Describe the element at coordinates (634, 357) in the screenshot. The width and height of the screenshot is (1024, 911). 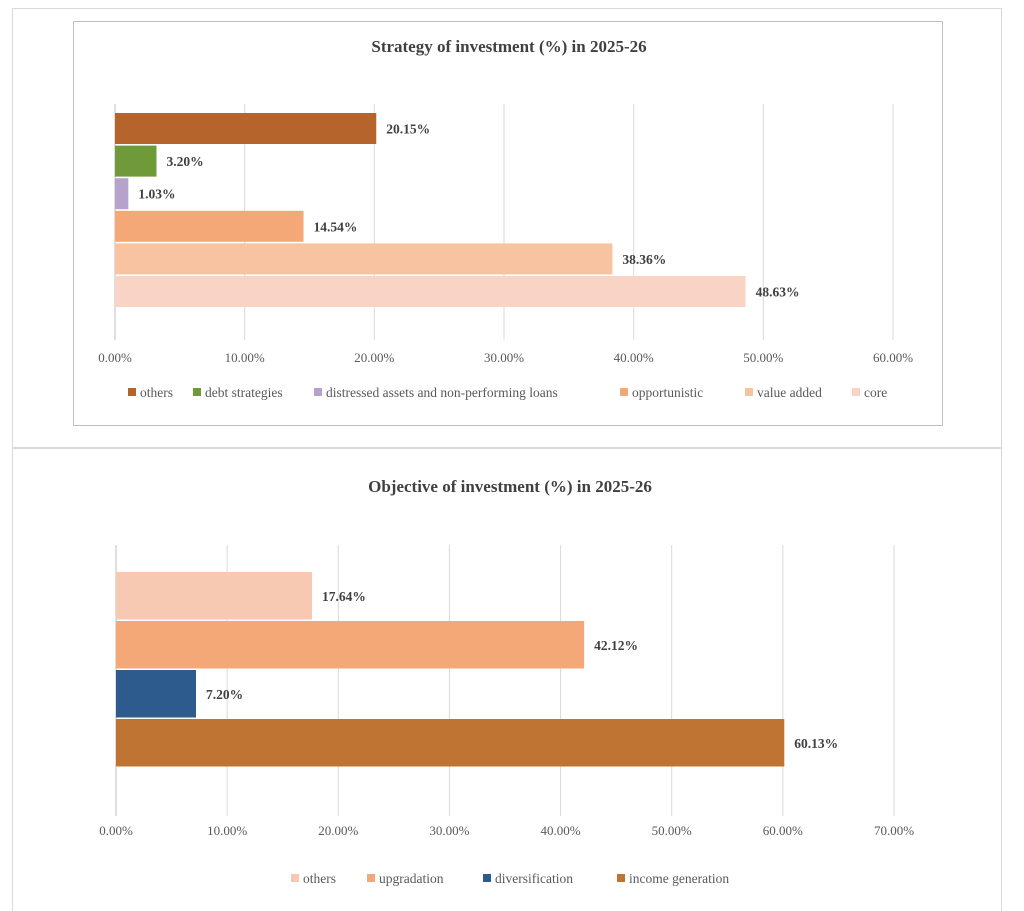
I see `tick-label-0-4: 40.00%` at that location.